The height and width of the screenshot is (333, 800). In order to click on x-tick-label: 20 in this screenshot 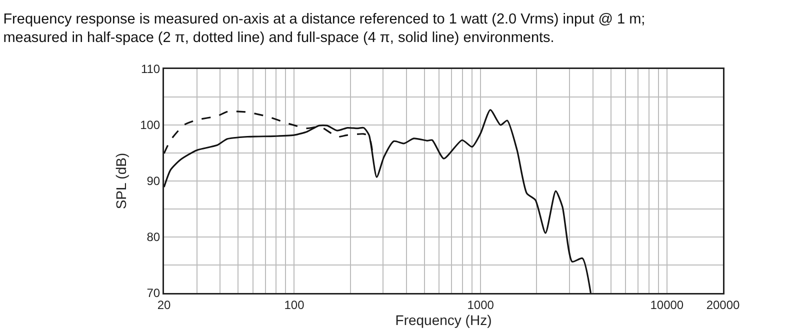, I will do `click(164, 305)`.